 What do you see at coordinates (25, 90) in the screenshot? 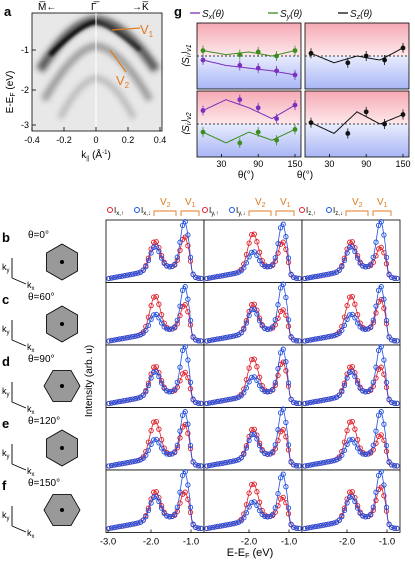
I see `arpes-y-tick-label: -2` at bounding box center [25, 90].